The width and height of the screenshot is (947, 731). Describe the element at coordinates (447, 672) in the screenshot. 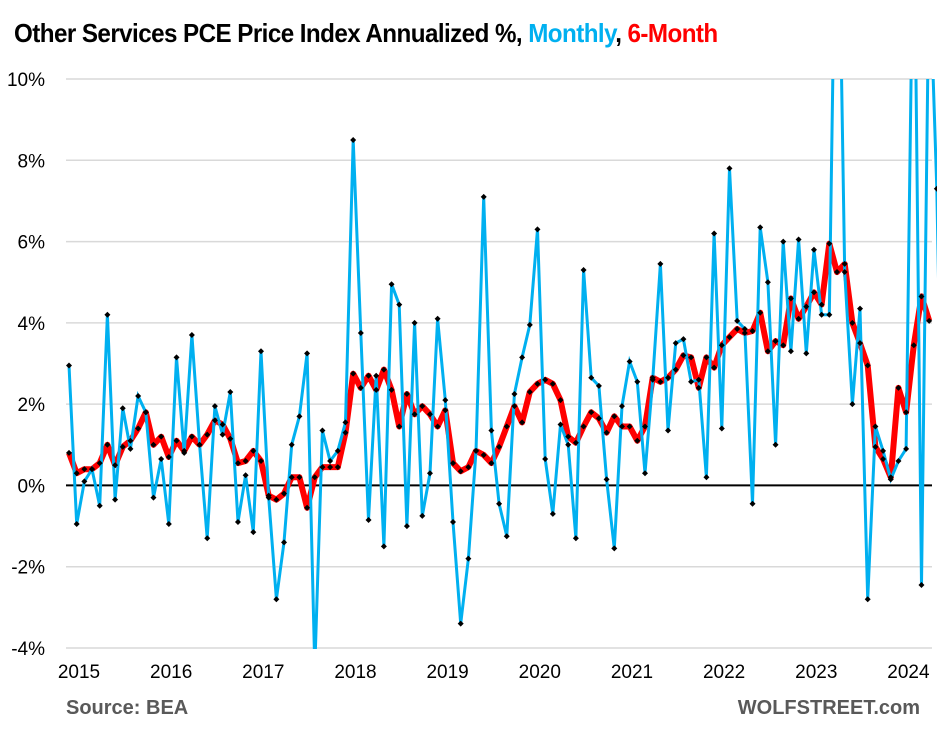

I see `x-tick-label: 2019` at that location.